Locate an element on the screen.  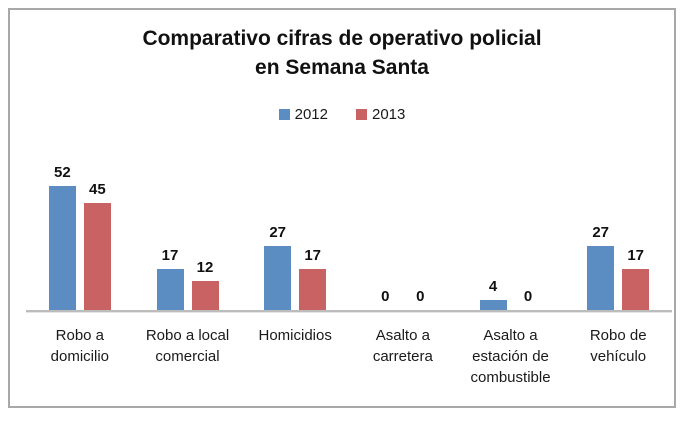
x-axis-line is located at coordinates (349, 311).